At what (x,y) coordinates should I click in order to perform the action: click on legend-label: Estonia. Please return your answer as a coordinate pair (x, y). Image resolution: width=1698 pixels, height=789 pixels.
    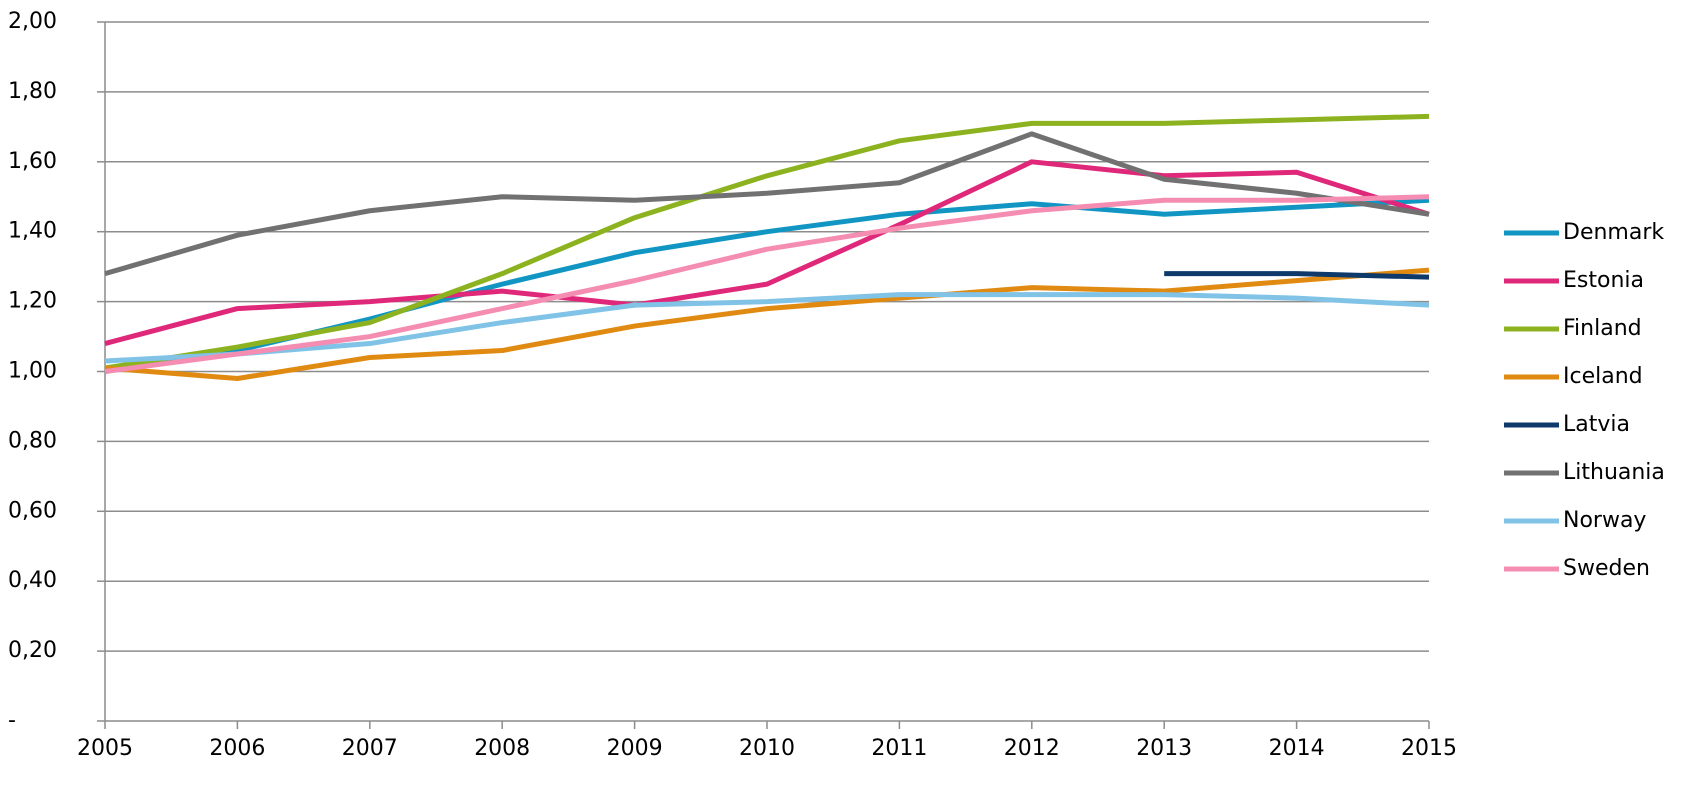
    Looking at the image, I should click on (1603, 280).